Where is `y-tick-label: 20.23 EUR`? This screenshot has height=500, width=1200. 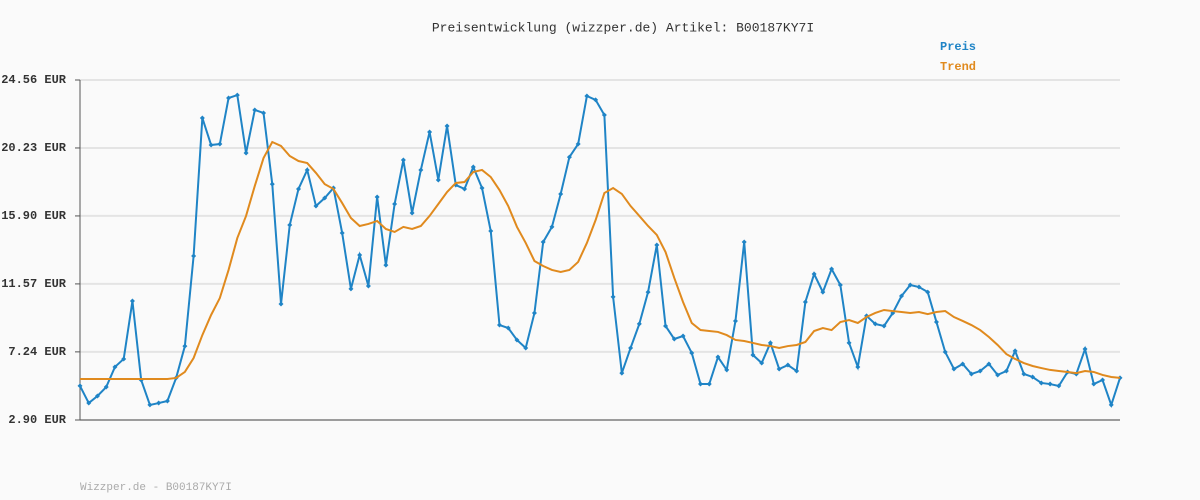
y-tick-label: 20.23 EUR is located at coordinates (34, 148).